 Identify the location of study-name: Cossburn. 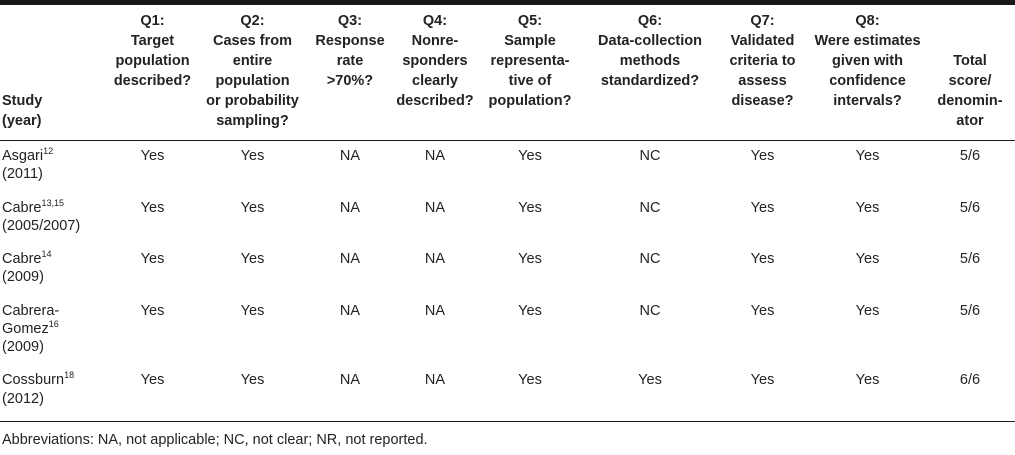
(33, 380).